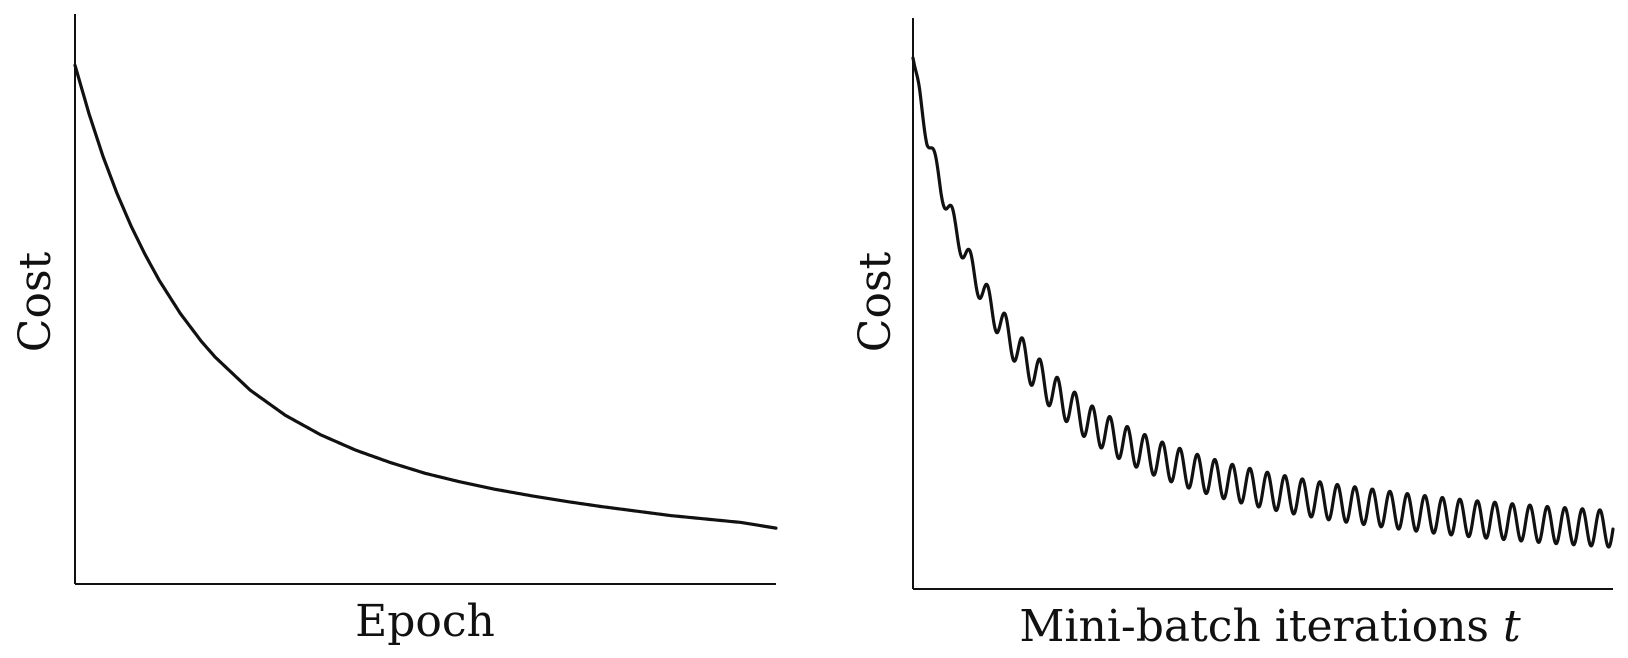  What do you see at coordinates (875, 301) in the screenshot?
I see `right-y-axis-label: Cost` at bounding box center [875, 301].